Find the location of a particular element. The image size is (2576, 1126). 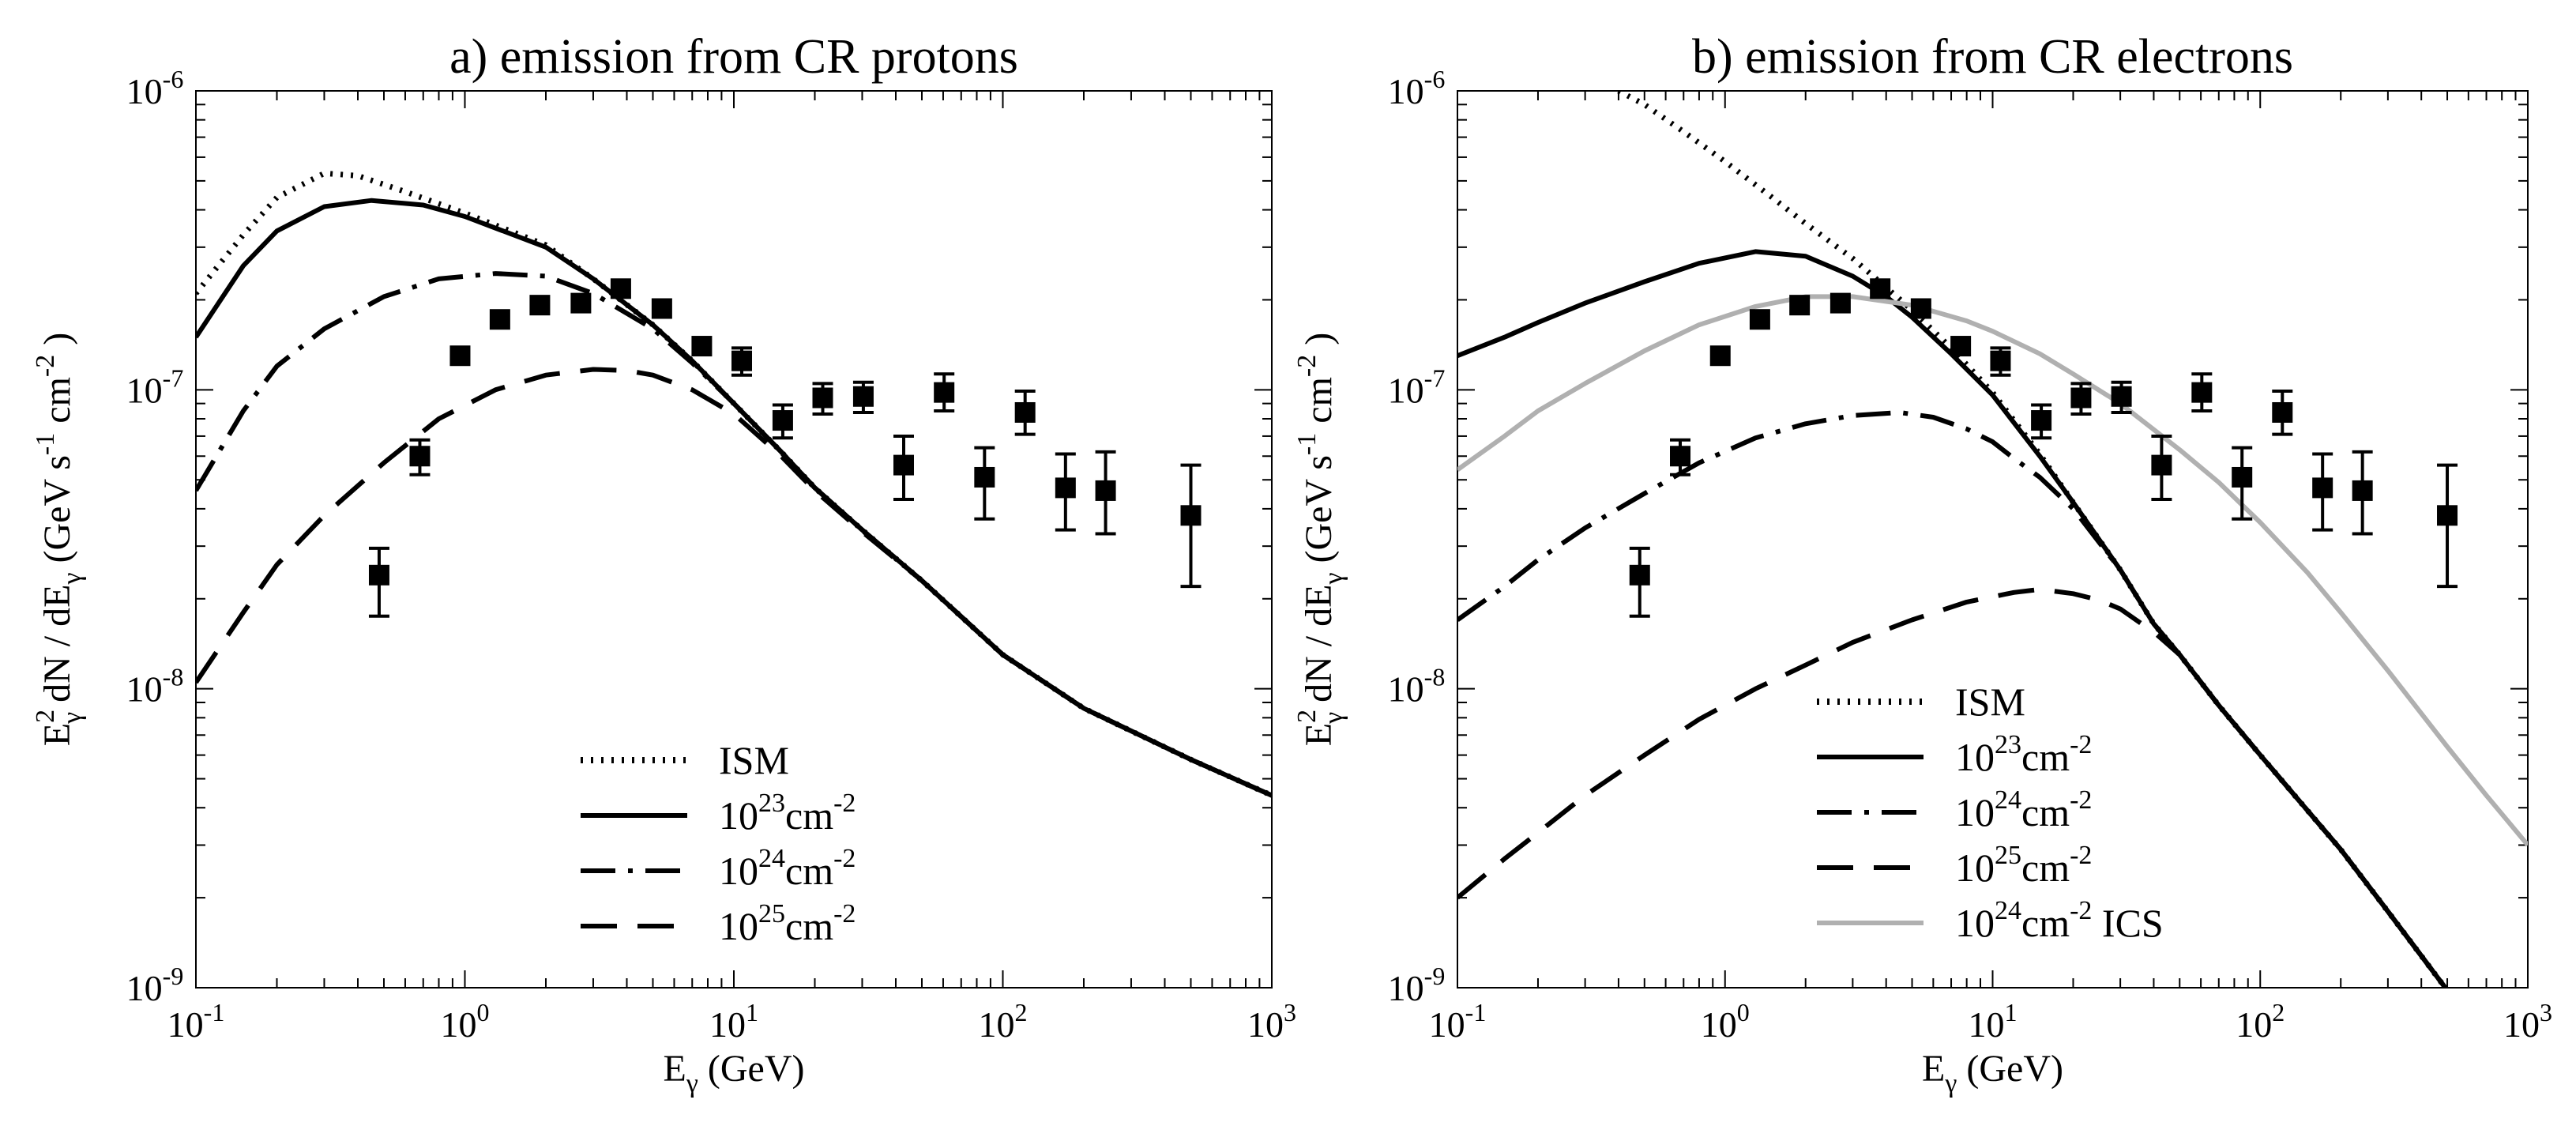

legend-label: 1024cm-2 ICS is located at coordinates (2060, 920).